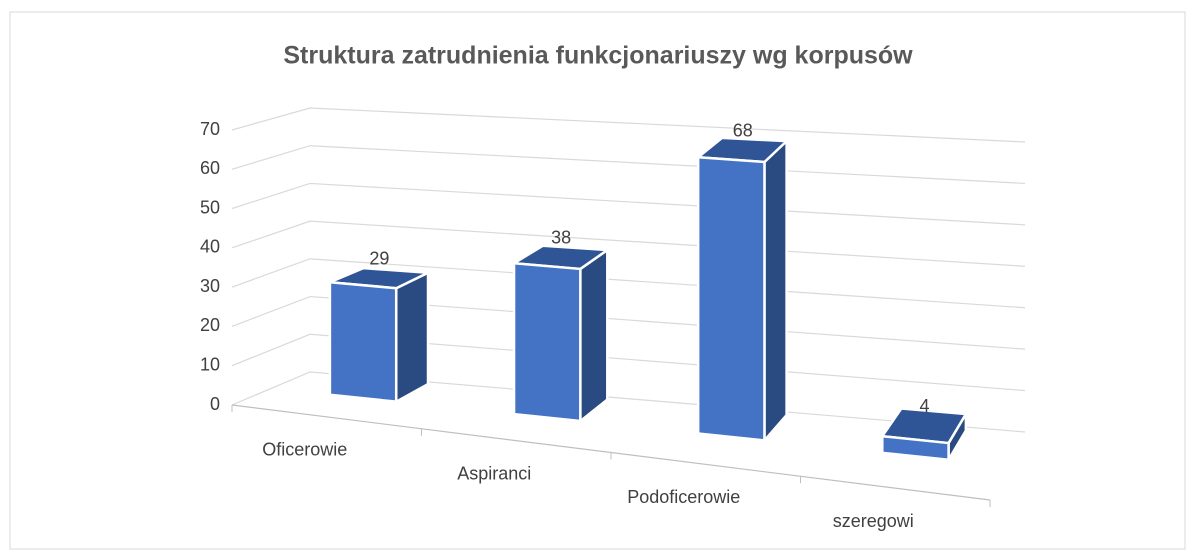 The image size is (1196, 560). Describe the element at coordinates (925, 406) in the screenshot. I see `data-label: 4` at that location.